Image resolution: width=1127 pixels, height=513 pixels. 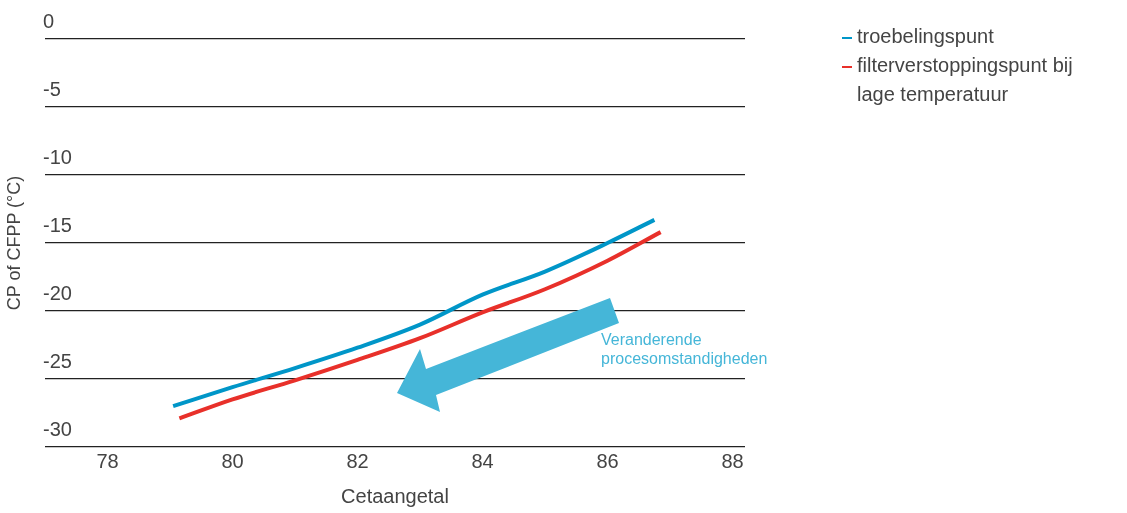 I want to click on legend-label: filterverstoppingspunt bij lage temperatuur, so click(x=965, y=80).